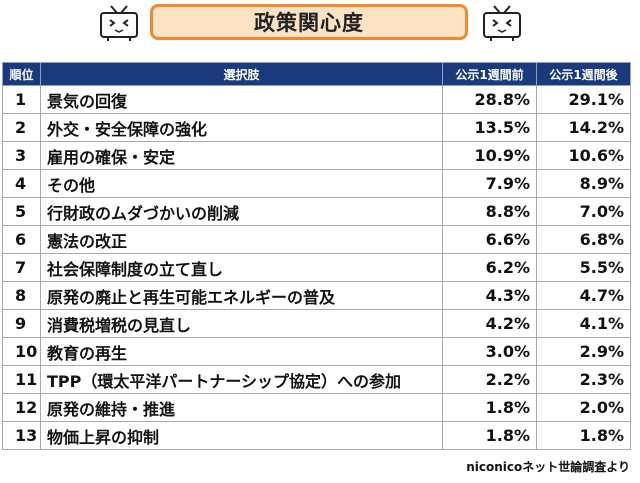 Image resolution: width=640 pixels, height=483 pixels. Describe the element at coordinates (583, 295) in the screenshot. I see `after-value-cell: 4.7%` at that location.